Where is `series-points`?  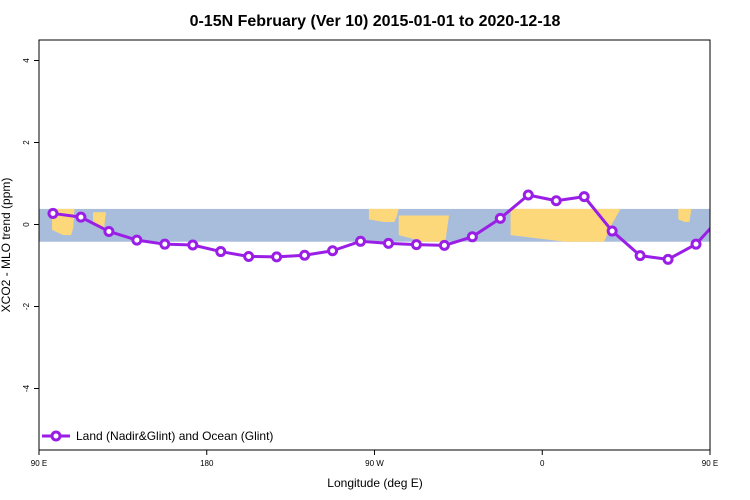 series-points is located at coordinates (387, 227).